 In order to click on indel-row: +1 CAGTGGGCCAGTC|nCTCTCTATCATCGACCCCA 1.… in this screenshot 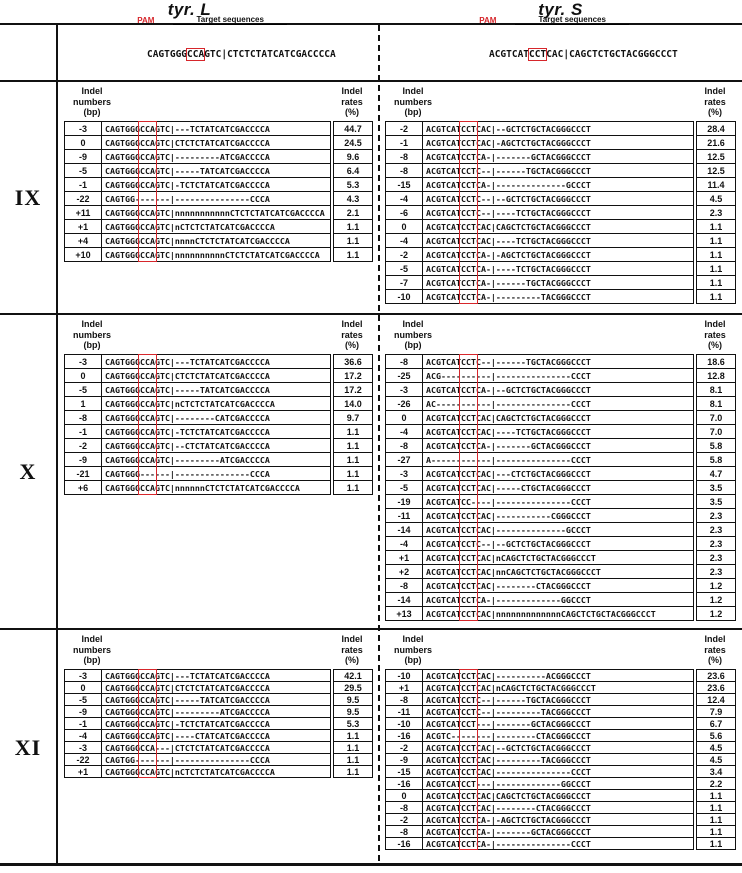, I will do `click(218, 771)`.